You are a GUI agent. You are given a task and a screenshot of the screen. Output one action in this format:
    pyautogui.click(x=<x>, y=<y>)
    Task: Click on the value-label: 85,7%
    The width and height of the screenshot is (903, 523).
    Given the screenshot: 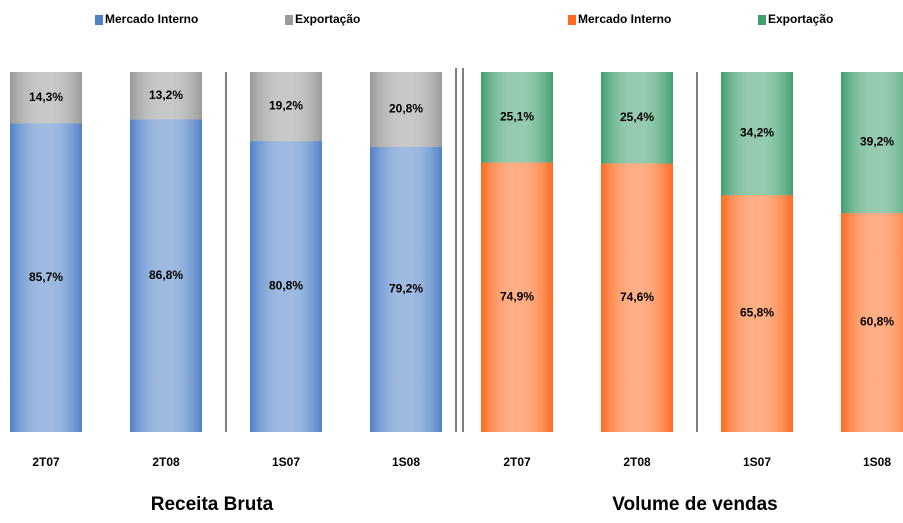 What is the action you would take?
    pyautogui.click(x=46, y=277)
    